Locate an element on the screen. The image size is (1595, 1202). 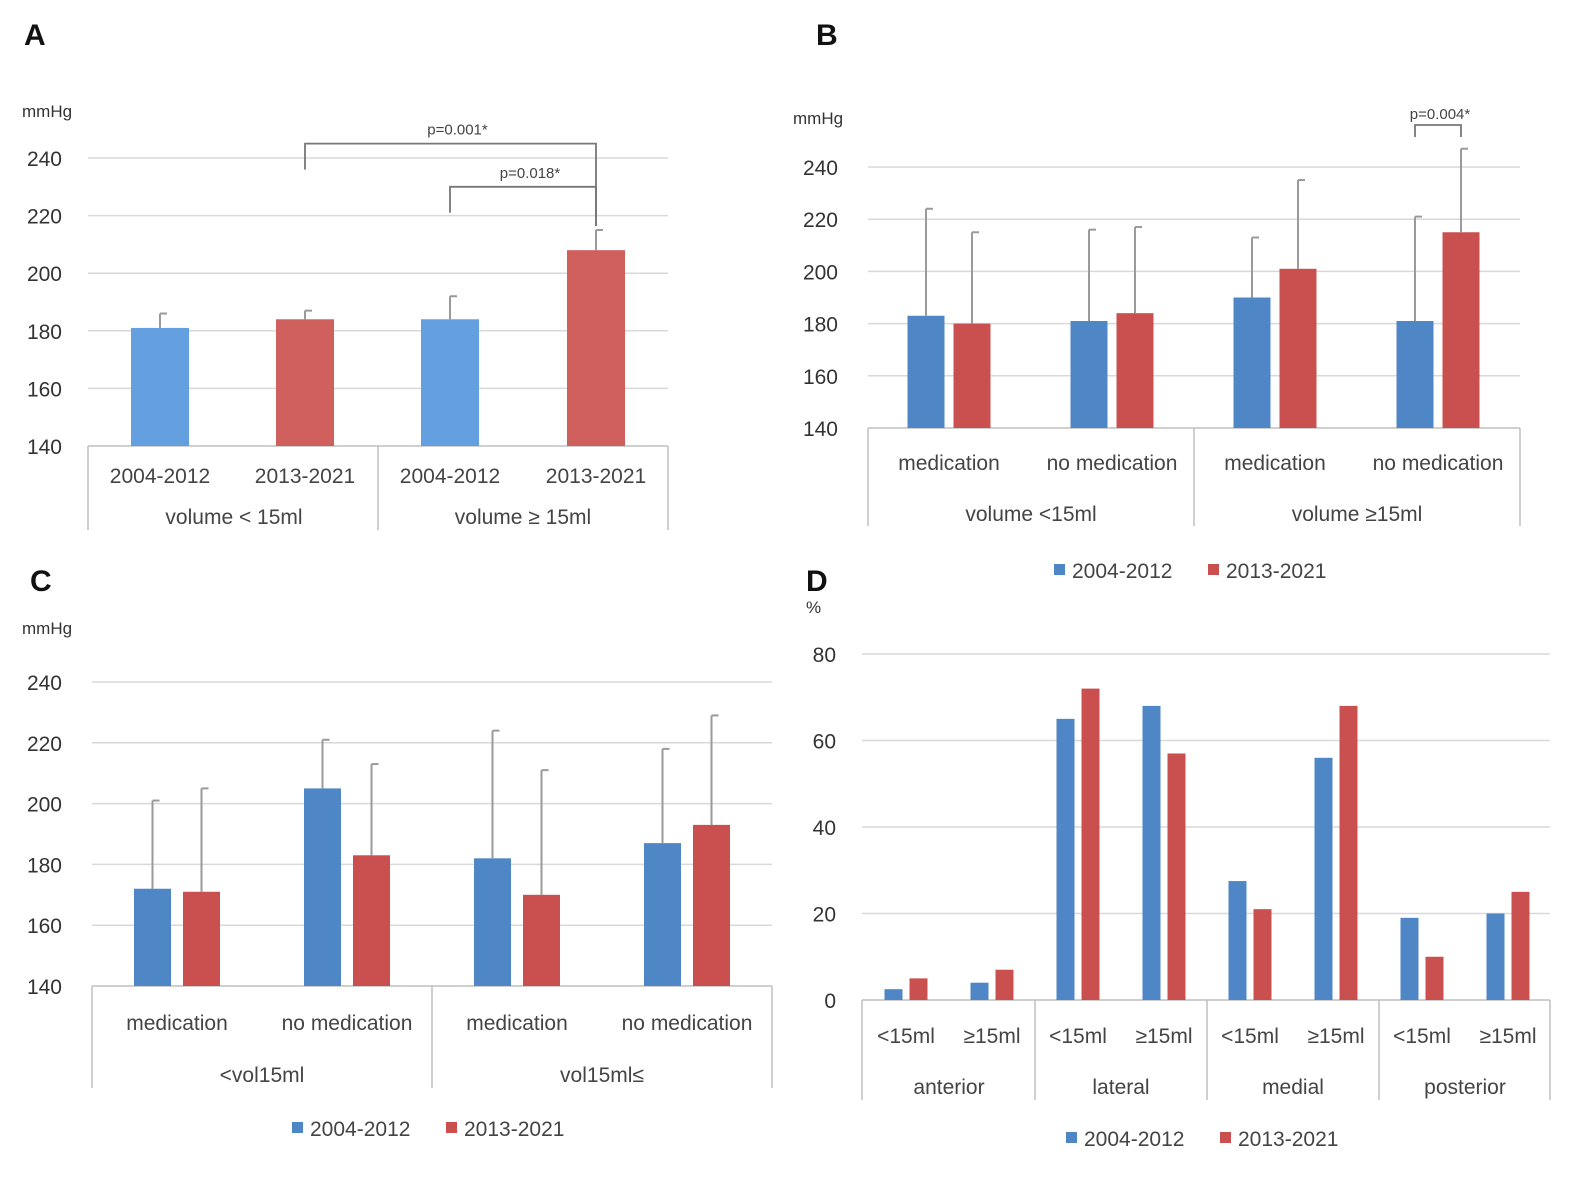
p-value-label: p=0.018* is located at coordinates (530, 173).